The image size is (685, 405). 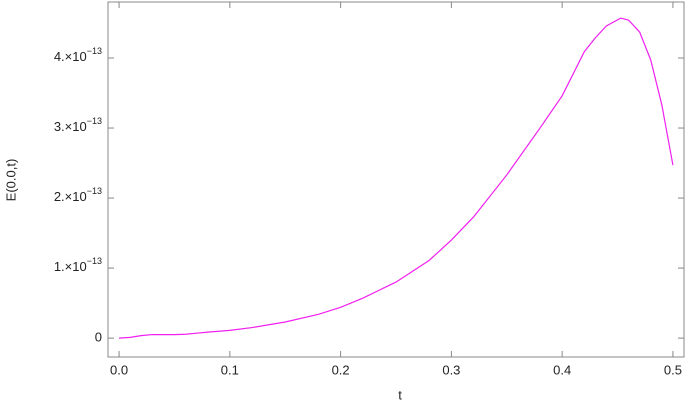 I want to click on y-tick-label: 0, so click(x=98, y=337).